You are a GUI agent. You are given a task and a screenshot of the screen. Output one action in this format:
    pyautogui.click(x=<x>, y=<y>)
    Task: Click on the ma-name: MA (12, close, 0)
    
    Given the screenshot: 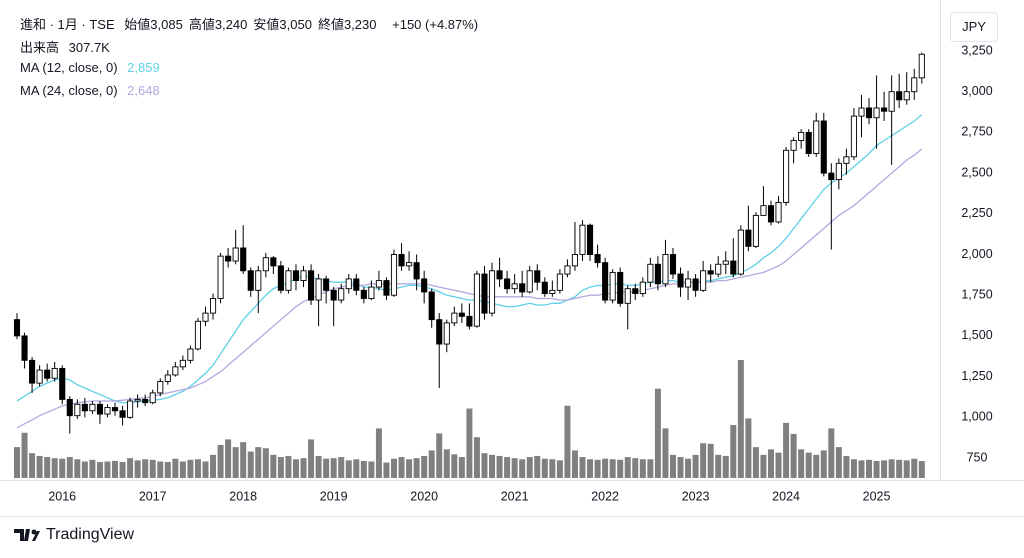 What is the action you would take?
    pyautogui.click(x=69, y=67)
    